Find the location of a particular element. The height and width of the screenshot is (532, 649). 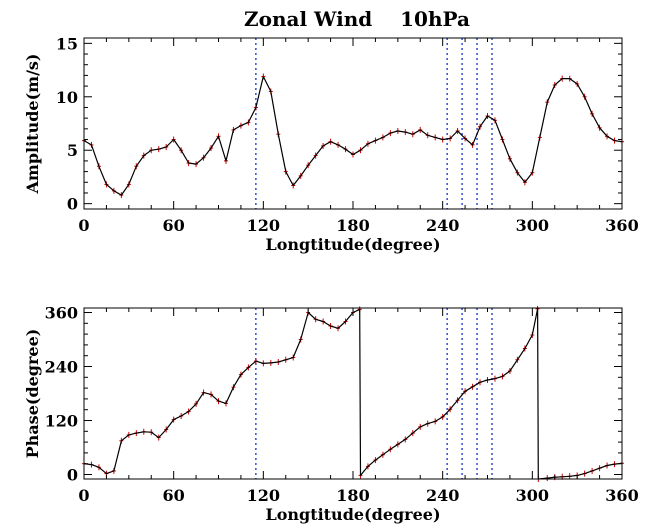

phase-x-tick-label: 0 is located at coordinates (83, 495).